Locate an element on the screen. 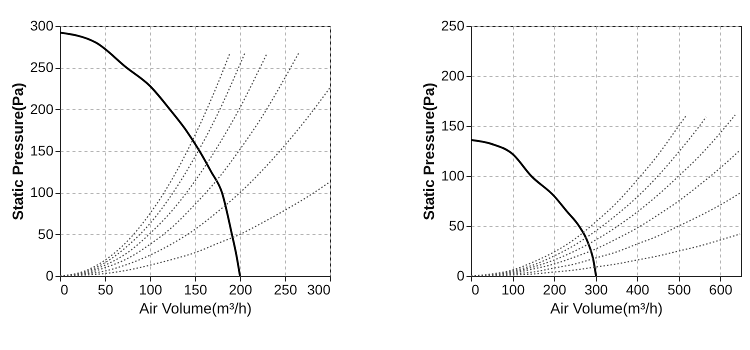 The width and height of the screenshot is (750, 350). x-tick-label: 250 is located at coordinates (286, 290).